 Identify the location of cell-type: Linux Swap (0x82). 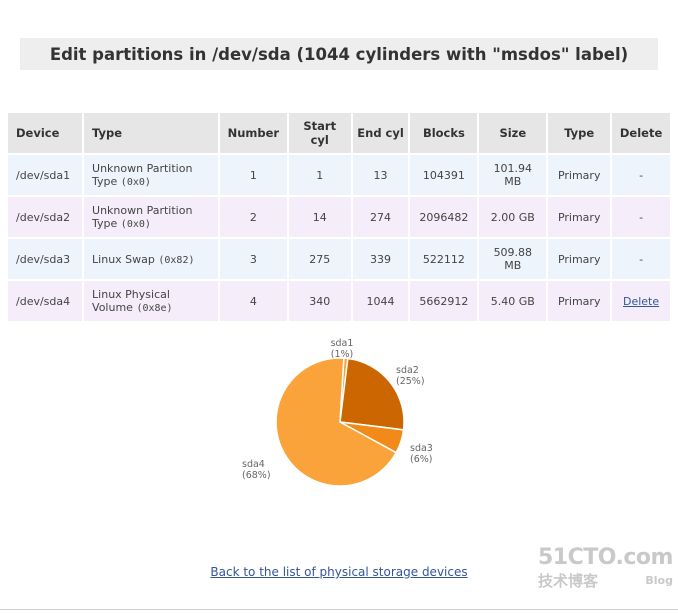
(151, 259).